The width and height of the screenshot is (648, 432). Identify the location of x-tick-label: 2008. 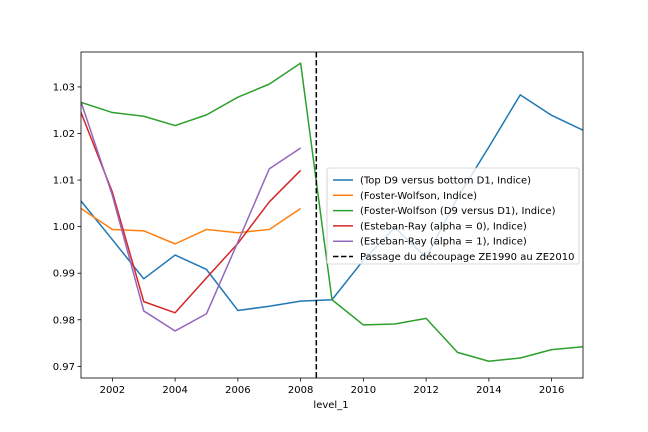
(300, 390).